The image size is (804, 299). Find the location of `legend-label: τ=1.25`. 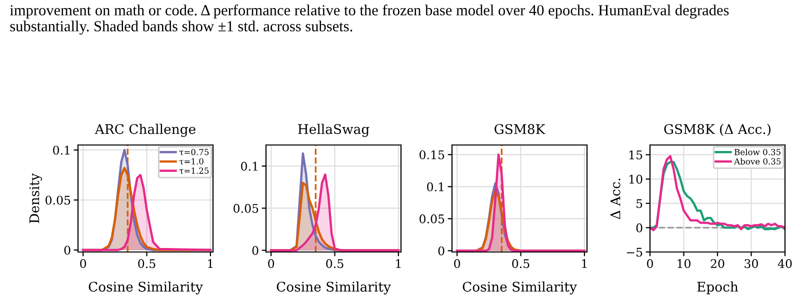

legend-label: τ=1.25 is located at coordinates (194, 171).